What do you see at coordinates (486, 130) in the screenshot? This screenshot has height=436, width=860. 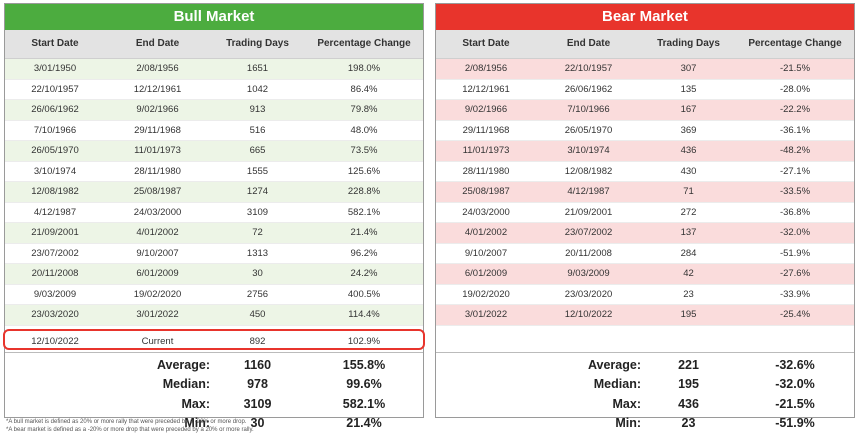 I see `cell-start-date: 29/11/1968` at bounding box center [486, 130].